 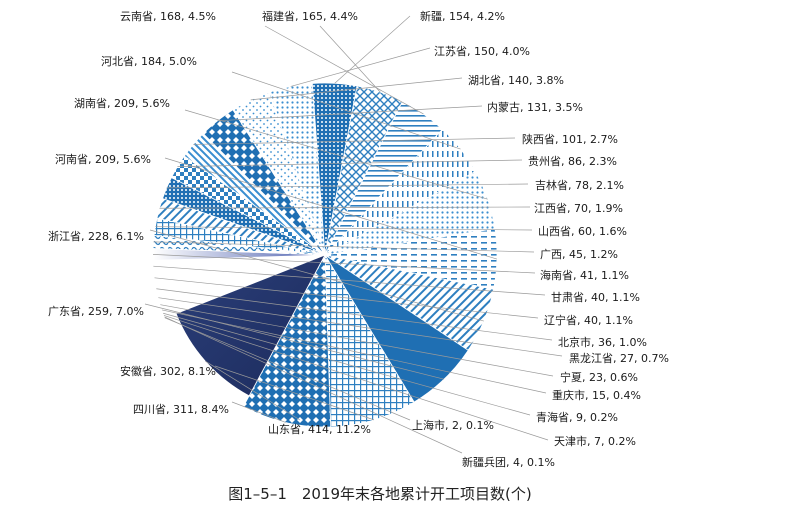 I want to click on slice-label: 安徽省, 302, 8.1%, so click(x=168, y=371).